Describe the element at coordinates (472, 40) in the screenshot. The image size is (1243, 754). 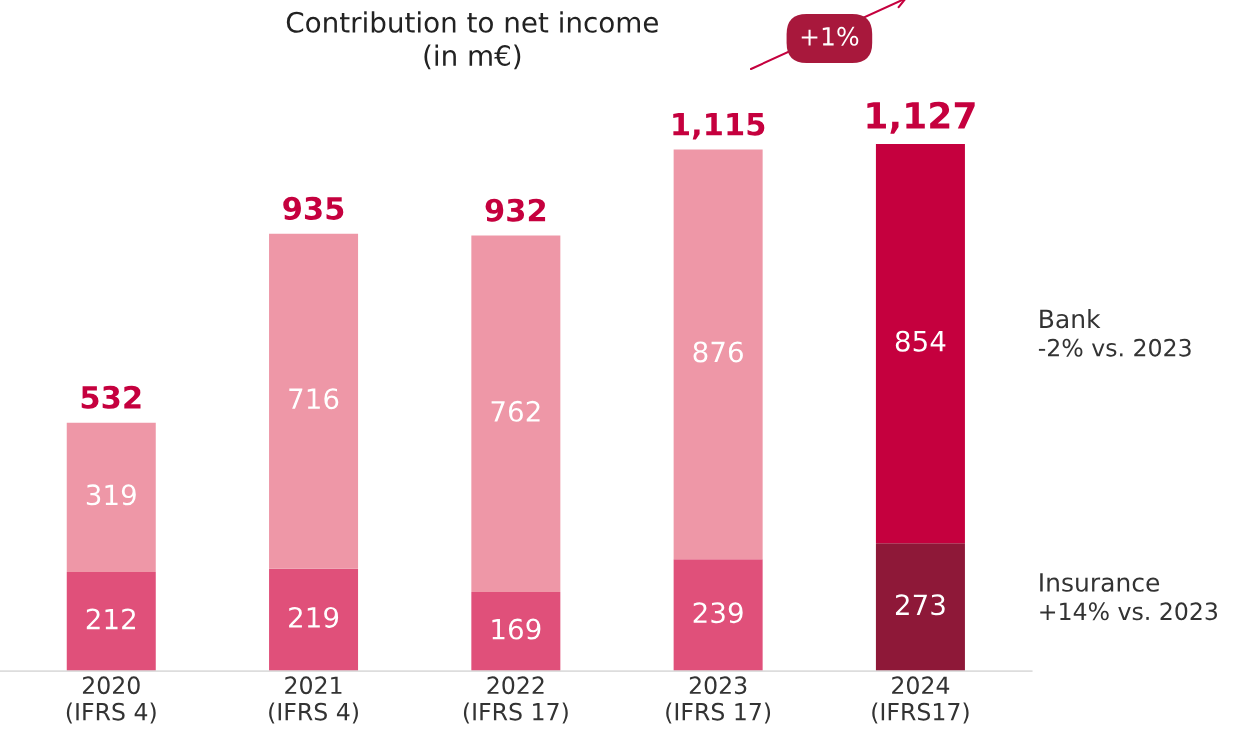
I see `chart-title: Contribution to net income (in m€)` at that location.